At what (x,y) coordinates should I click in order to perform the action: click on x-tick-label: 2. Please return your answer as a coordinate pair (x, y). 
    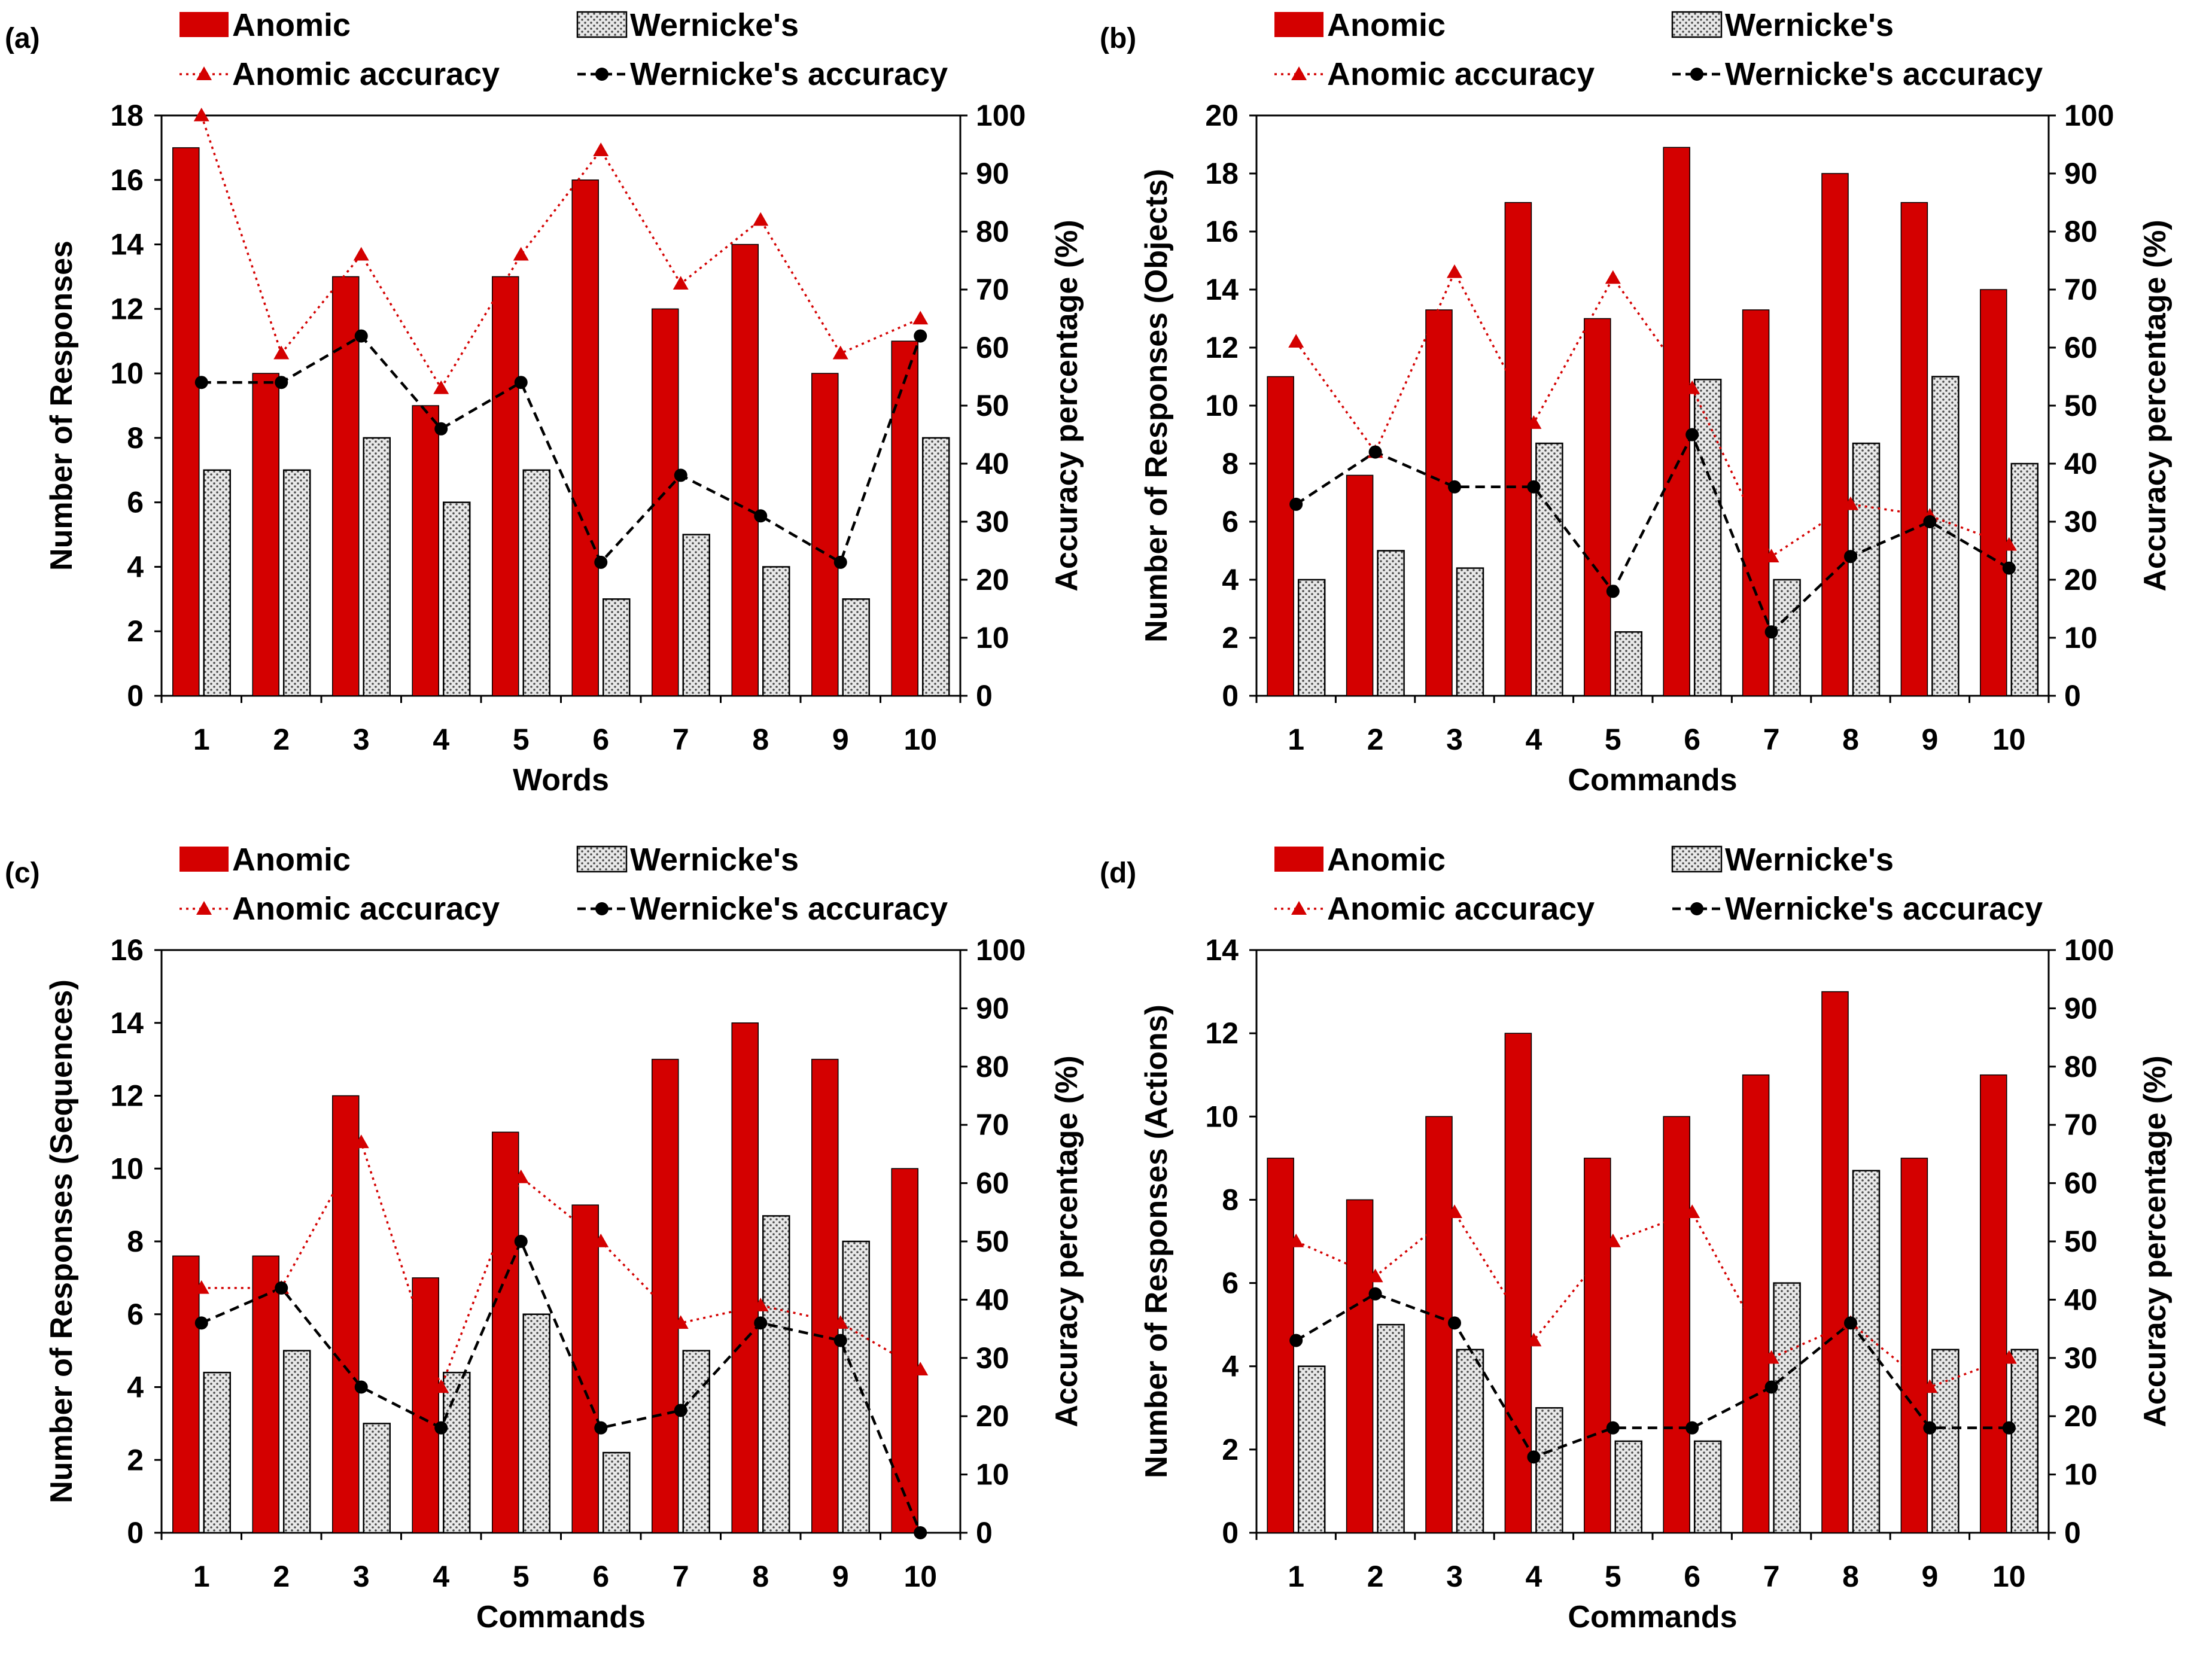
    Looking at the image, I should click on (1375, 1576).